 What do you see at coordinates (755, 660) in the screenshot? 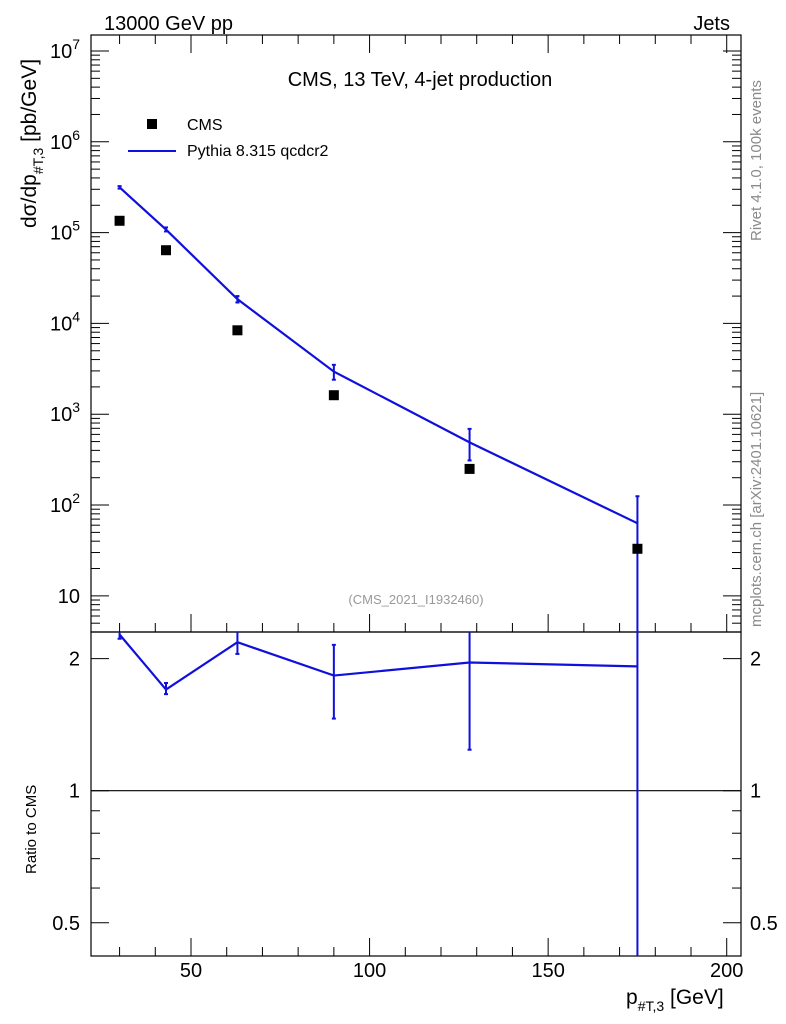
I see `y-tick-label-ratio-right: 2` at bounding box center [755, 660].